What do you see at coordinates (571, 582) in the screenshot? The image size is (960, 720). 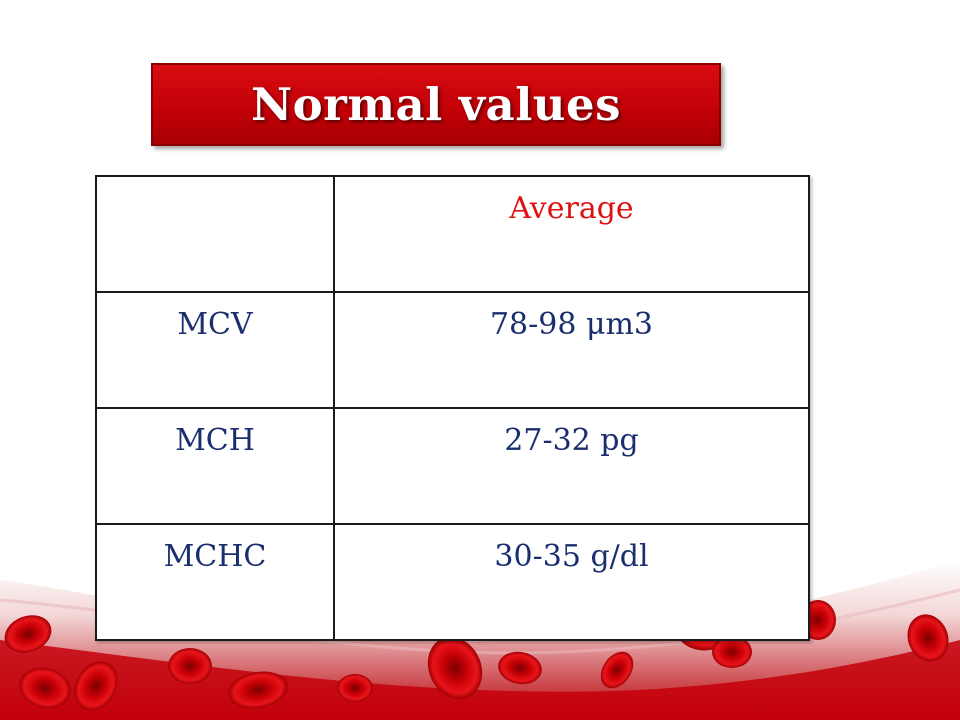 I see `row-value: 30-35 g/dl` at bounding box center [571, 582].